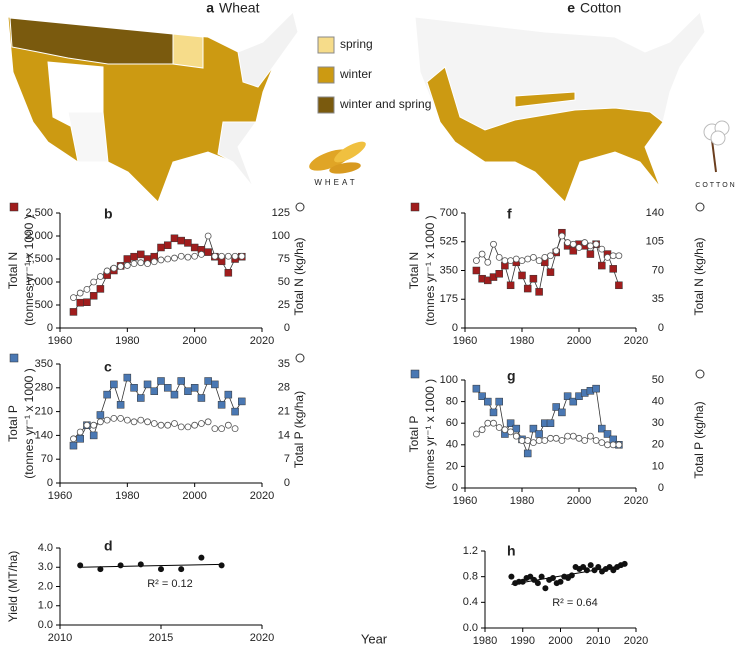  What do you see at coordinates (598, 641) in the screenshot?
I see `x-tick-label: 2010` at bounding box center [598, 641].